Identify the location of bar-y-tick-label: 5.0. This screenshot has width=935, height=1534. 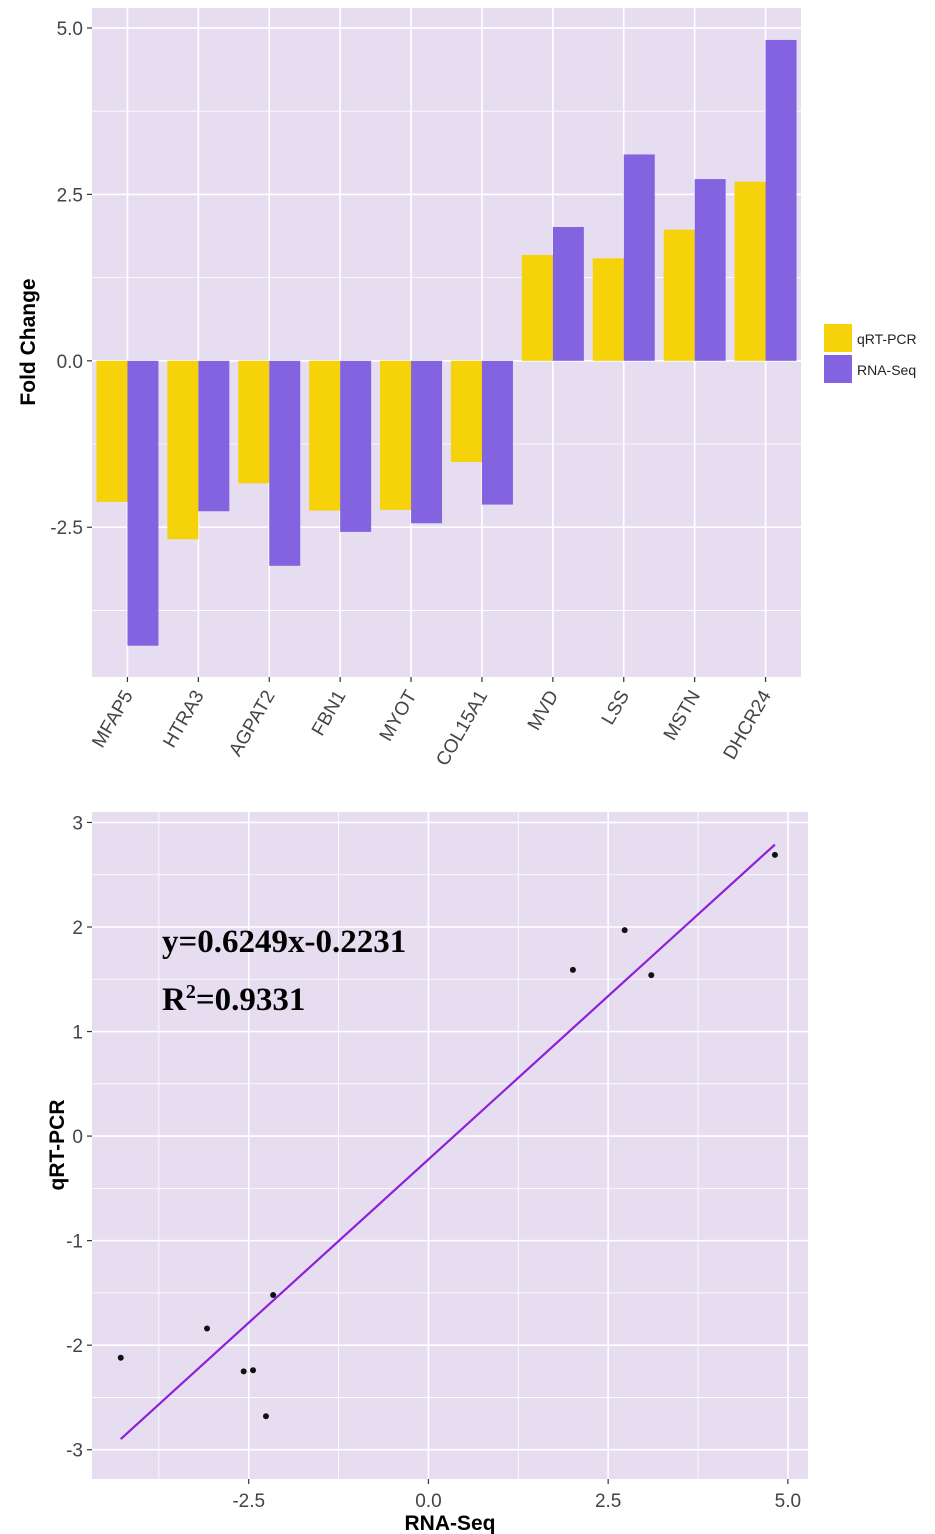
(70, 29).